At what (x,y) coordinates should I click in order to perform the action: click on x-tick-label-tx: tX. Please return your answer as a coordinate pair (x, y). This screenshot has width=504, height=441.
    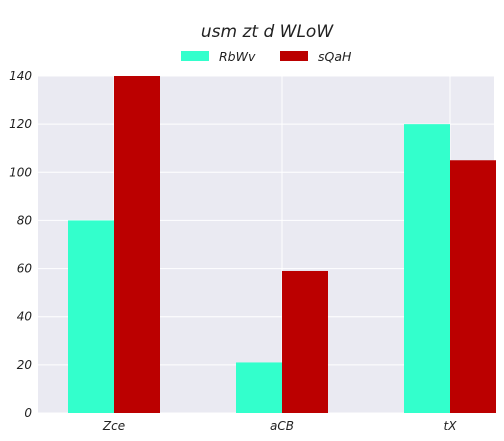
    Looking at the image, I should click on (451, 426).